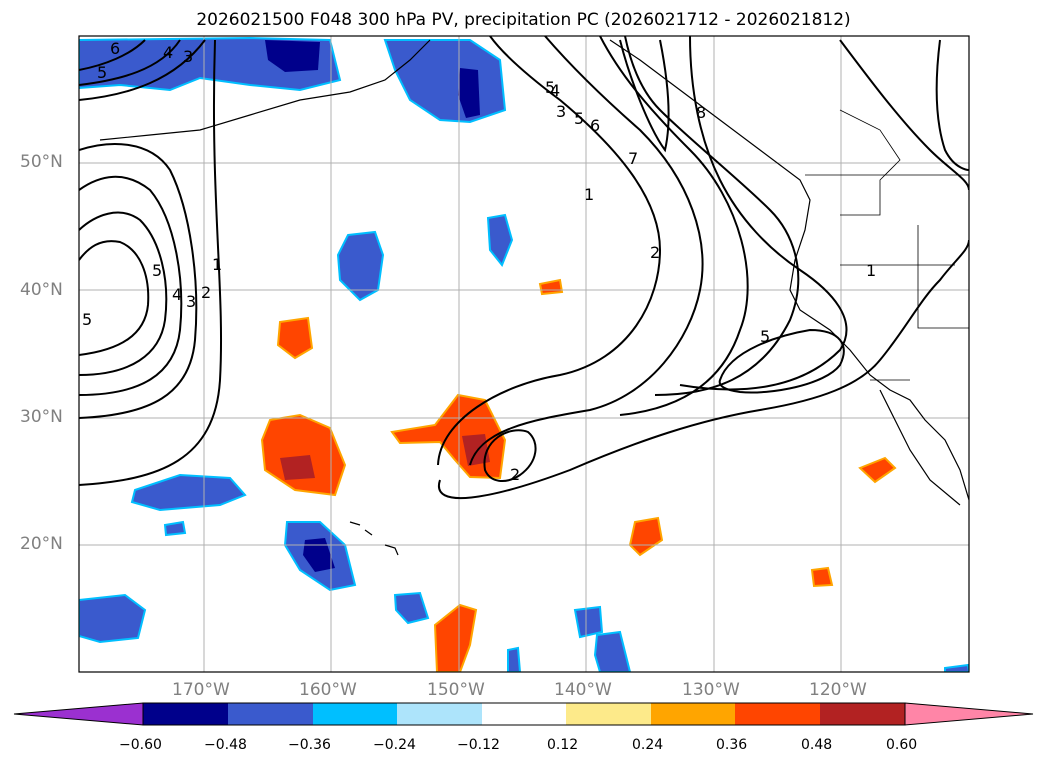 This screenshot has width=1047, height=765. What do you see at coordinates (41, 162) in the screenshot?
I see `lat-label: 50°N` at bounding box center [41, 162].